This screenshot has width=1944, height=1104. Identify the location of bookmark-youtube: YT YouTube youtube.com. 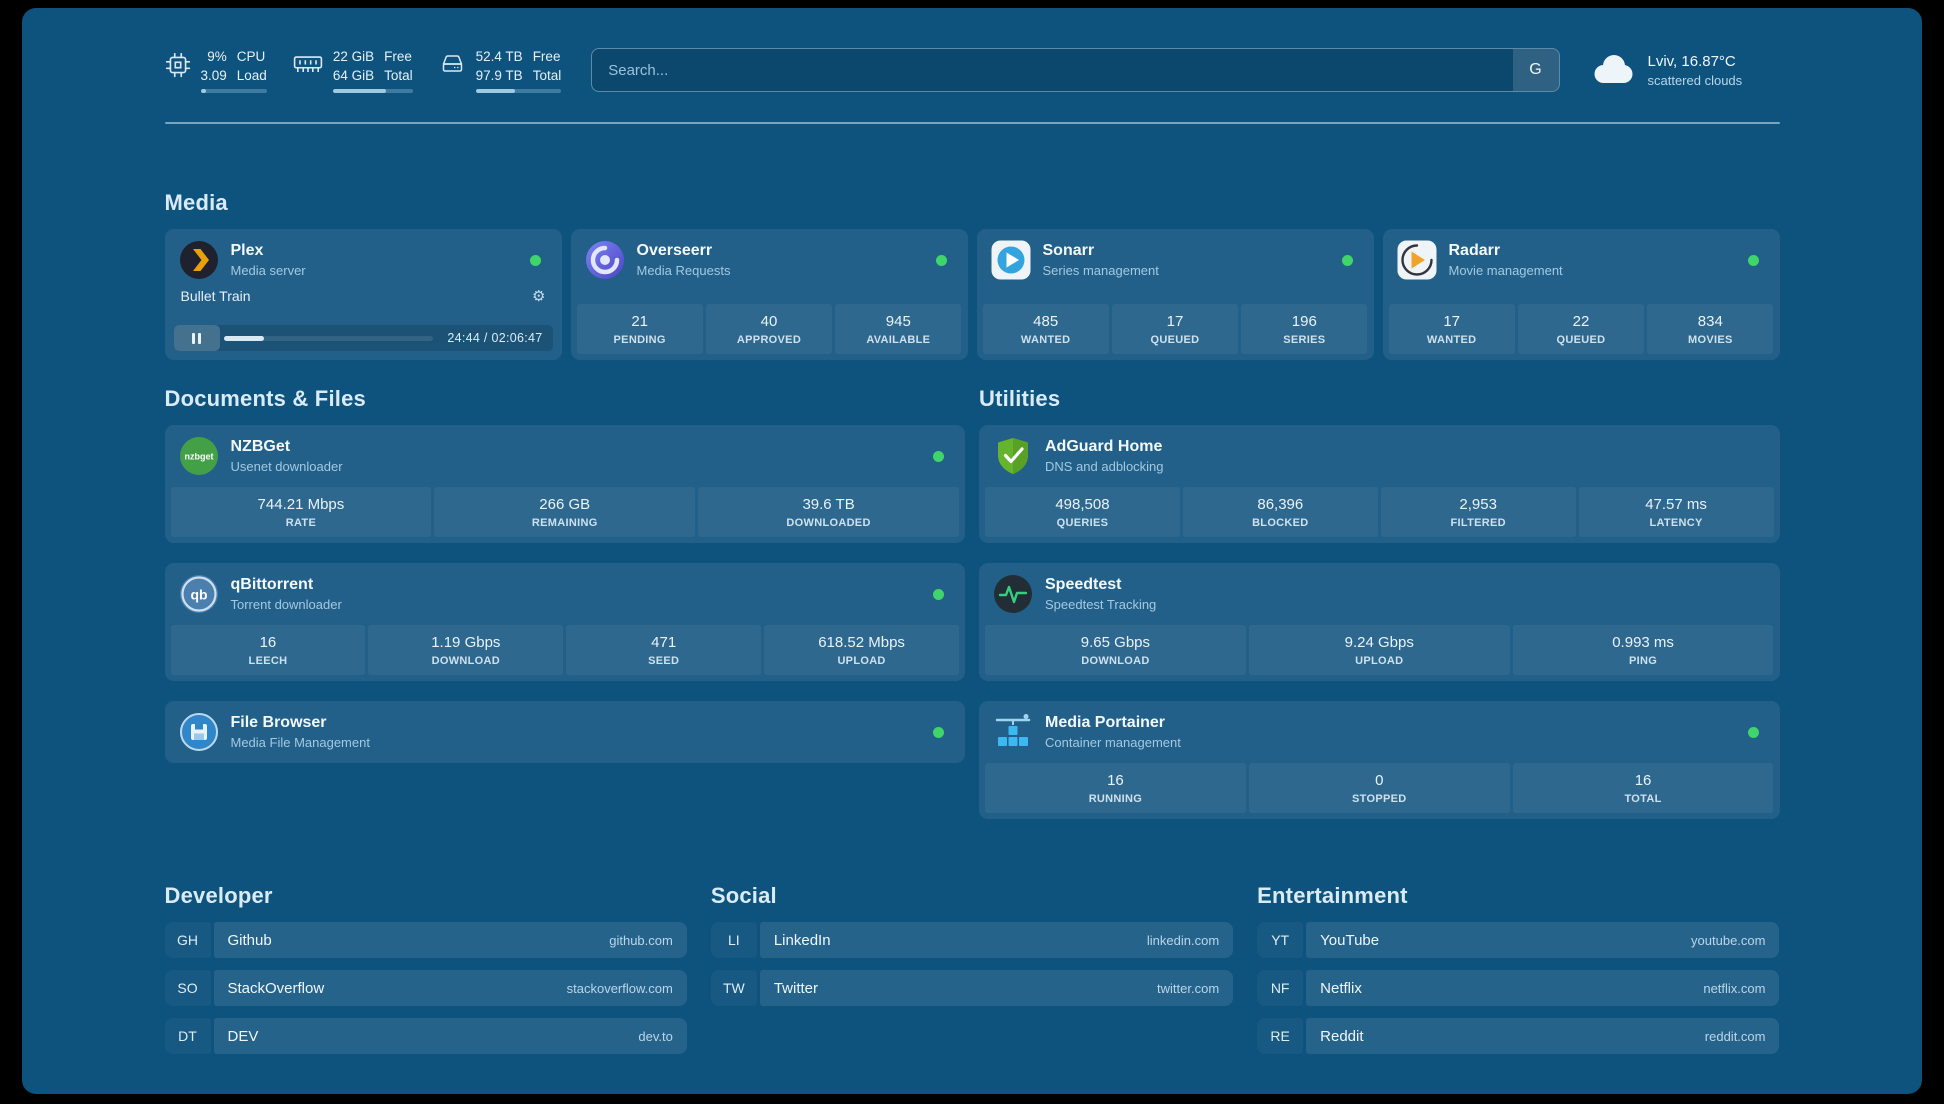
(1518, 940).